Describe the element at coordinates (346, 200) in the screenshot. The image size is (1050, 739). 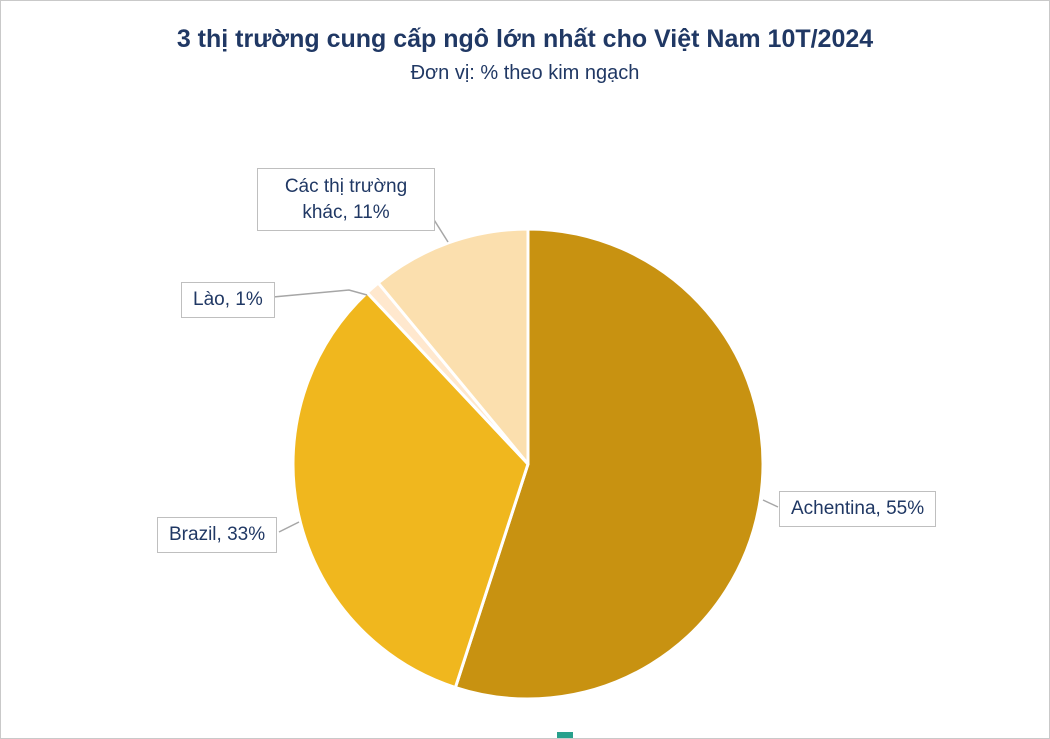
I see `callout-other-markets: Các thị trường khác, 11%` at that location.